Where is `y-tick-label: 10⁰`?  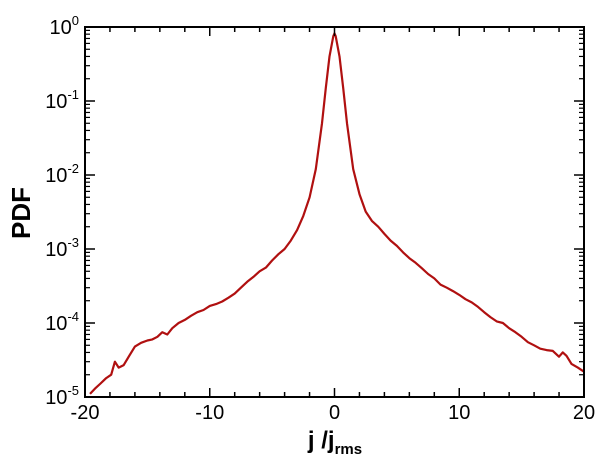
y-tick-label: 10⁰ is located at coordinates (64, 26).